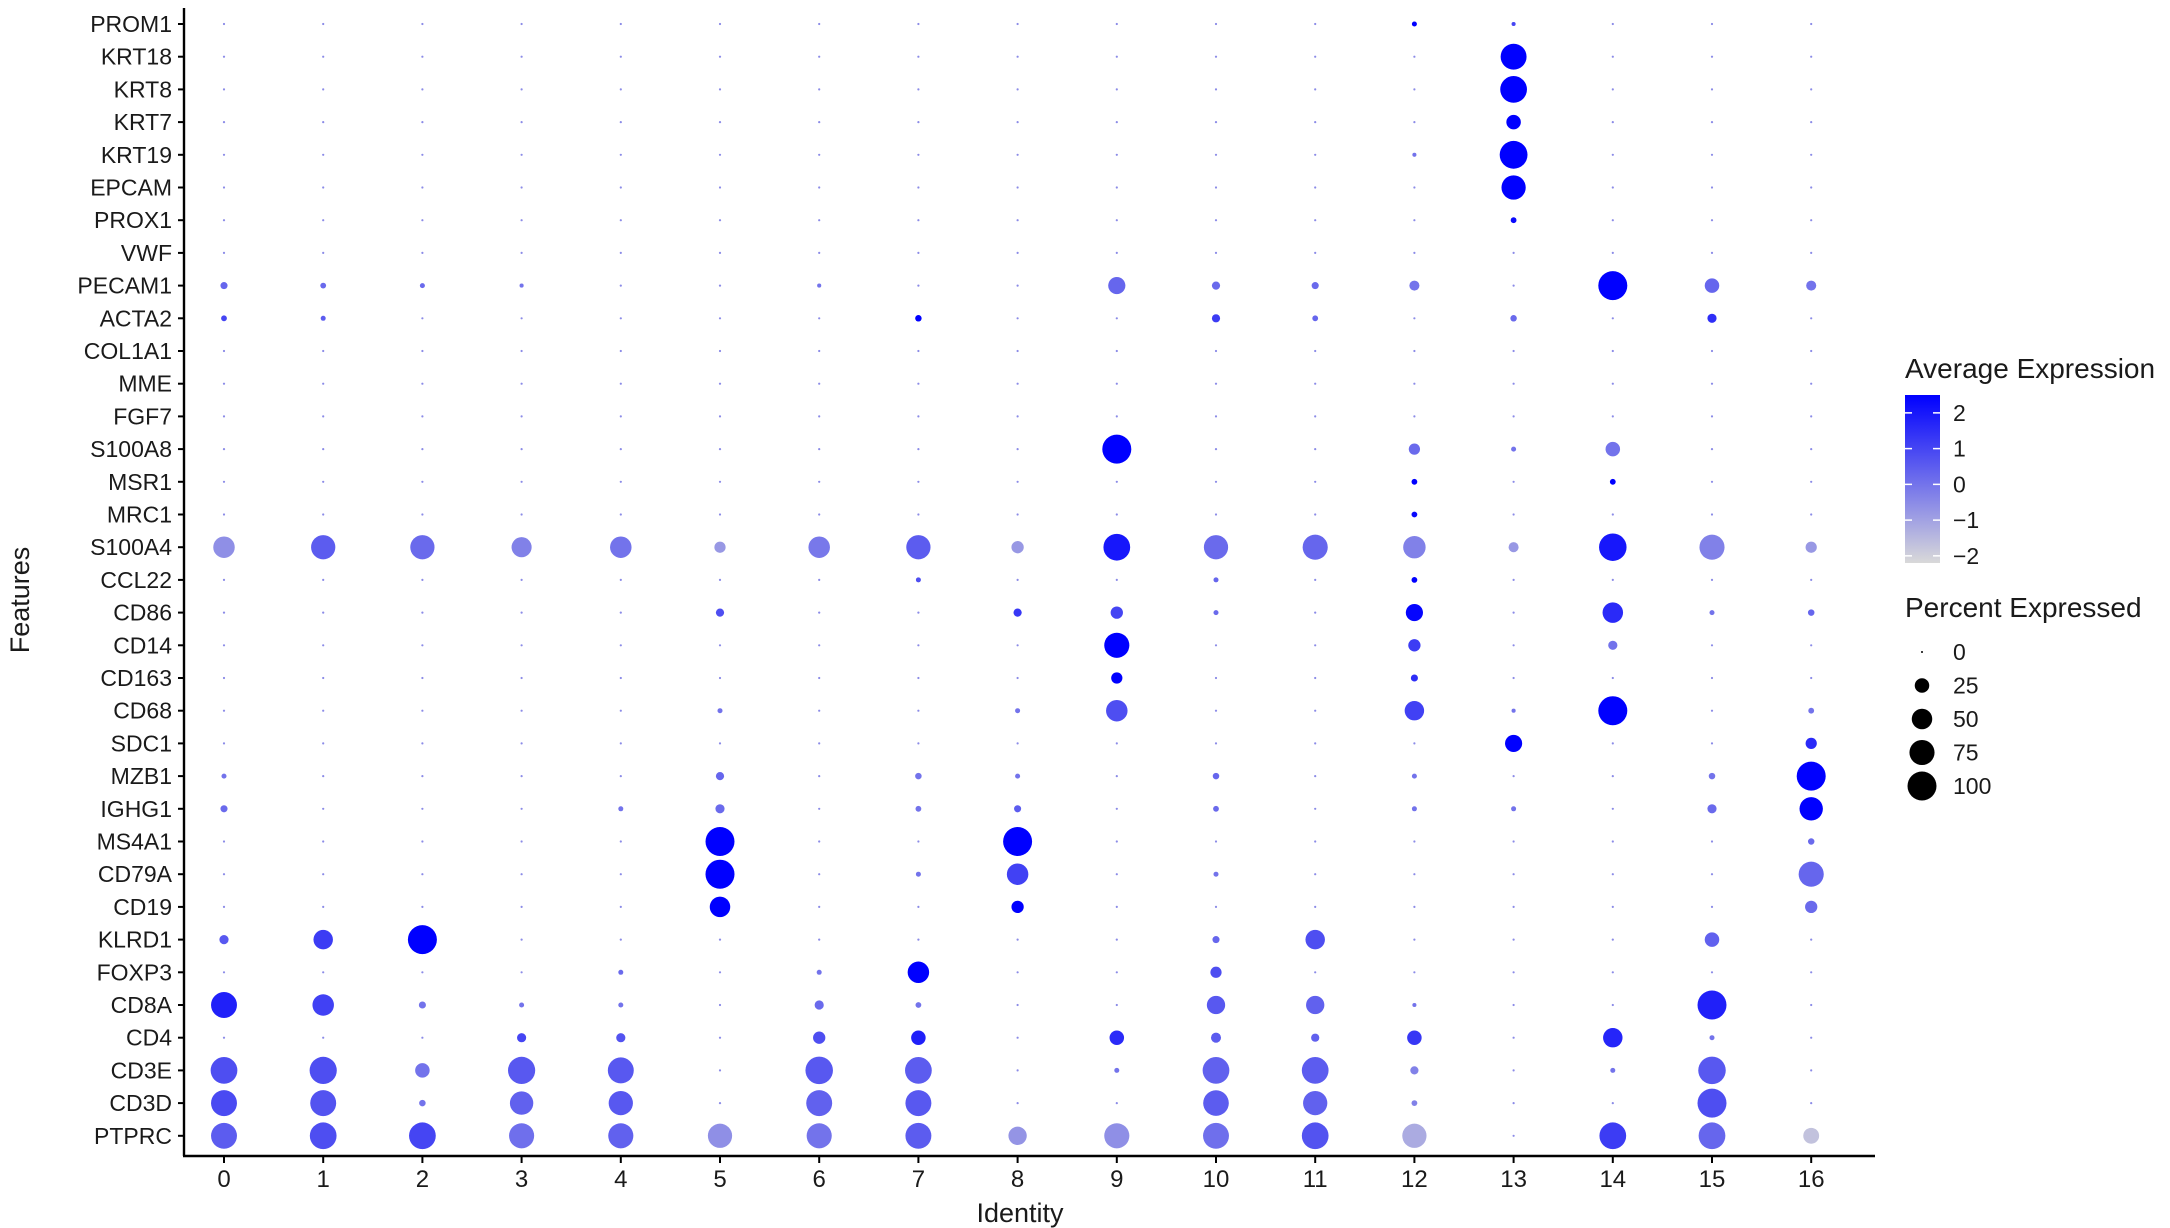 The image size is (2170, 1228). I want to click on x-label-11: 11, so click(1315, 1179).